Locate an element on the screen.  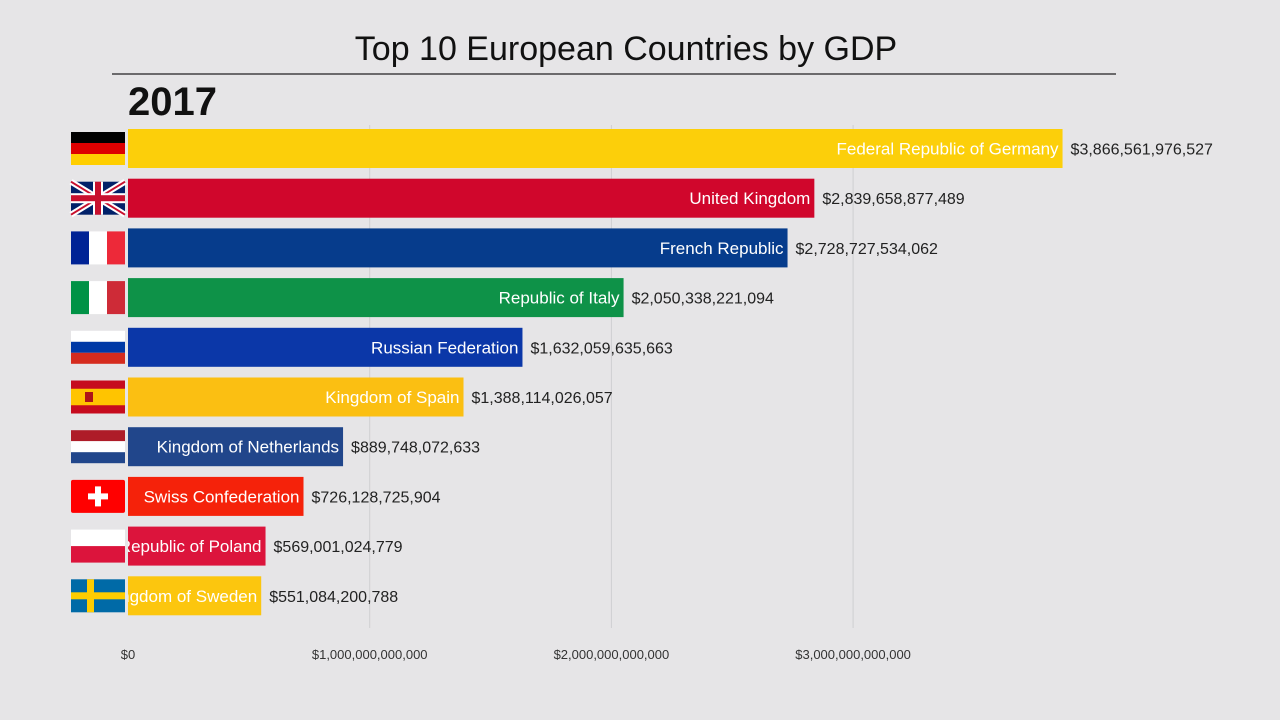
bar-value-label: $2,728,727,534,062 is located at coordinates (867, 249).